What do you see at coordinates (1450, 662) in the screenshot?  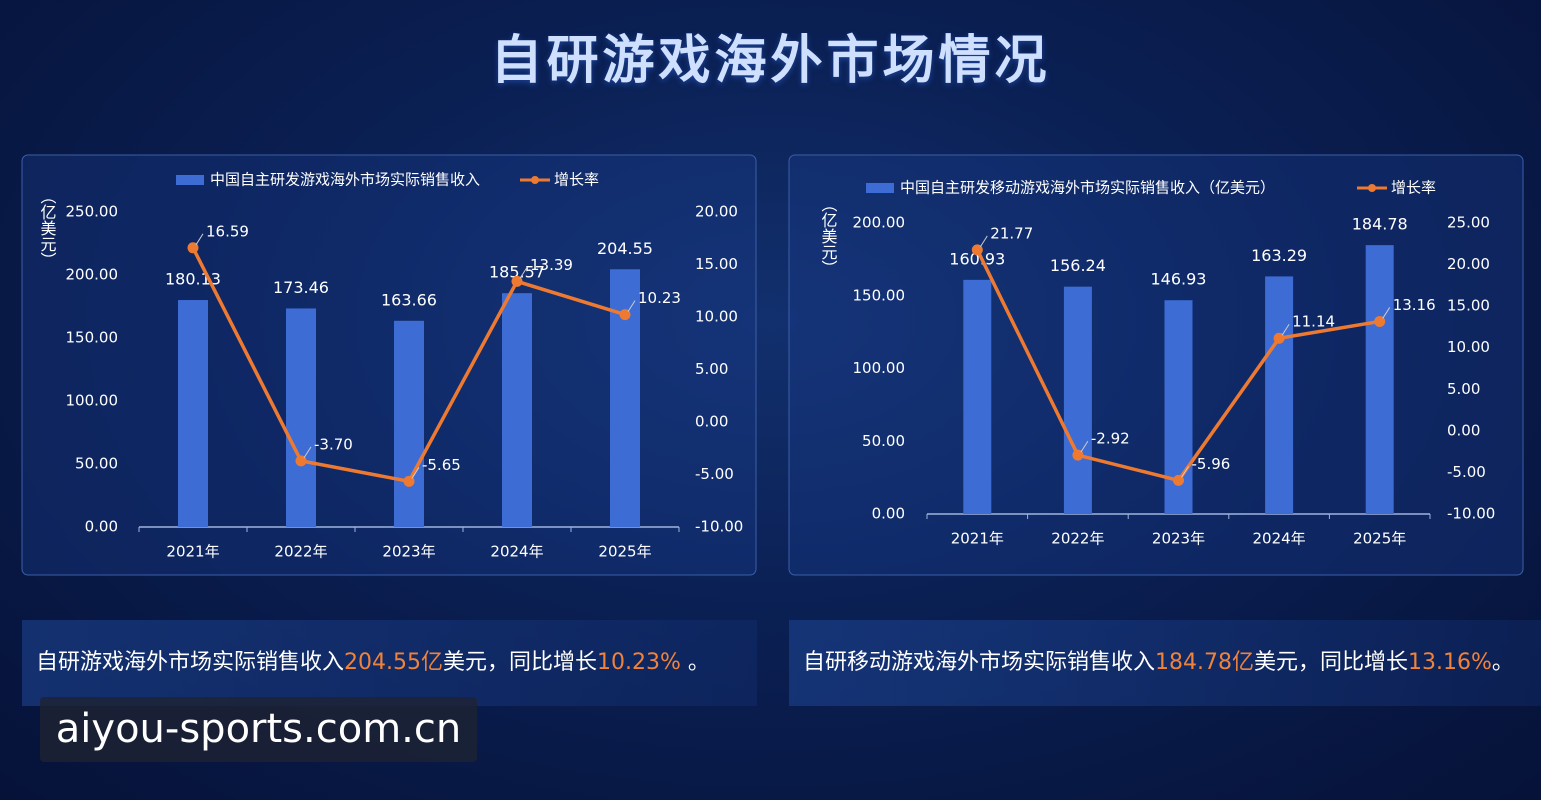 I see `caption-part: 13.16%` at bounding box center [1450, 662].